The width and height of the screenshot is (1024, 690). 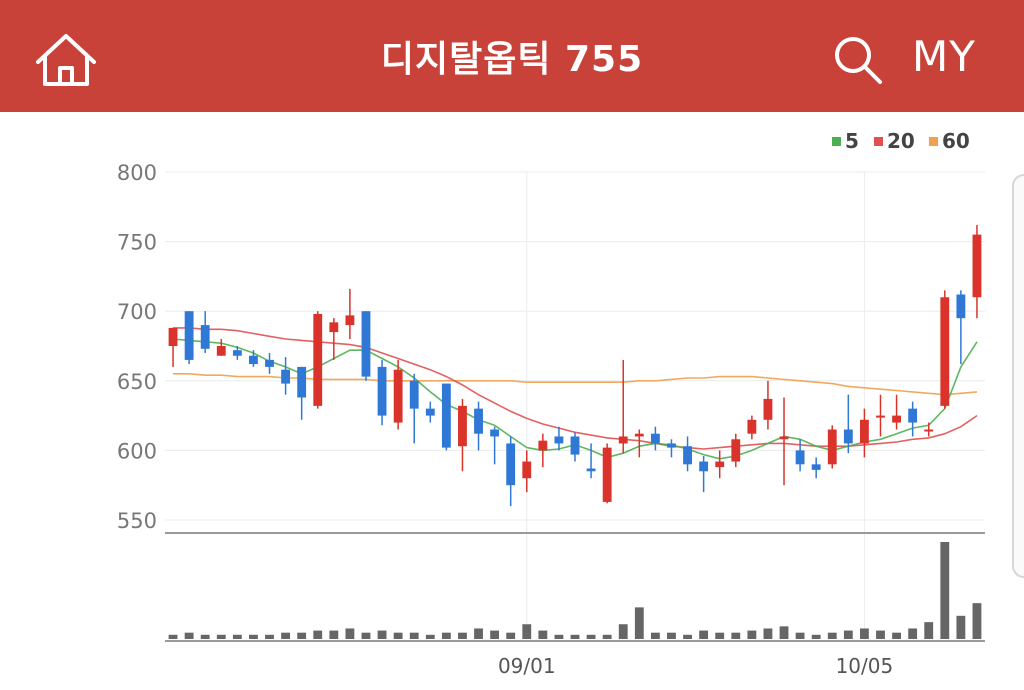 What do you see at coordinates (137, 521) in the screenshot?
I see `y-tick-label: 550` at bounding box center [137, 521].